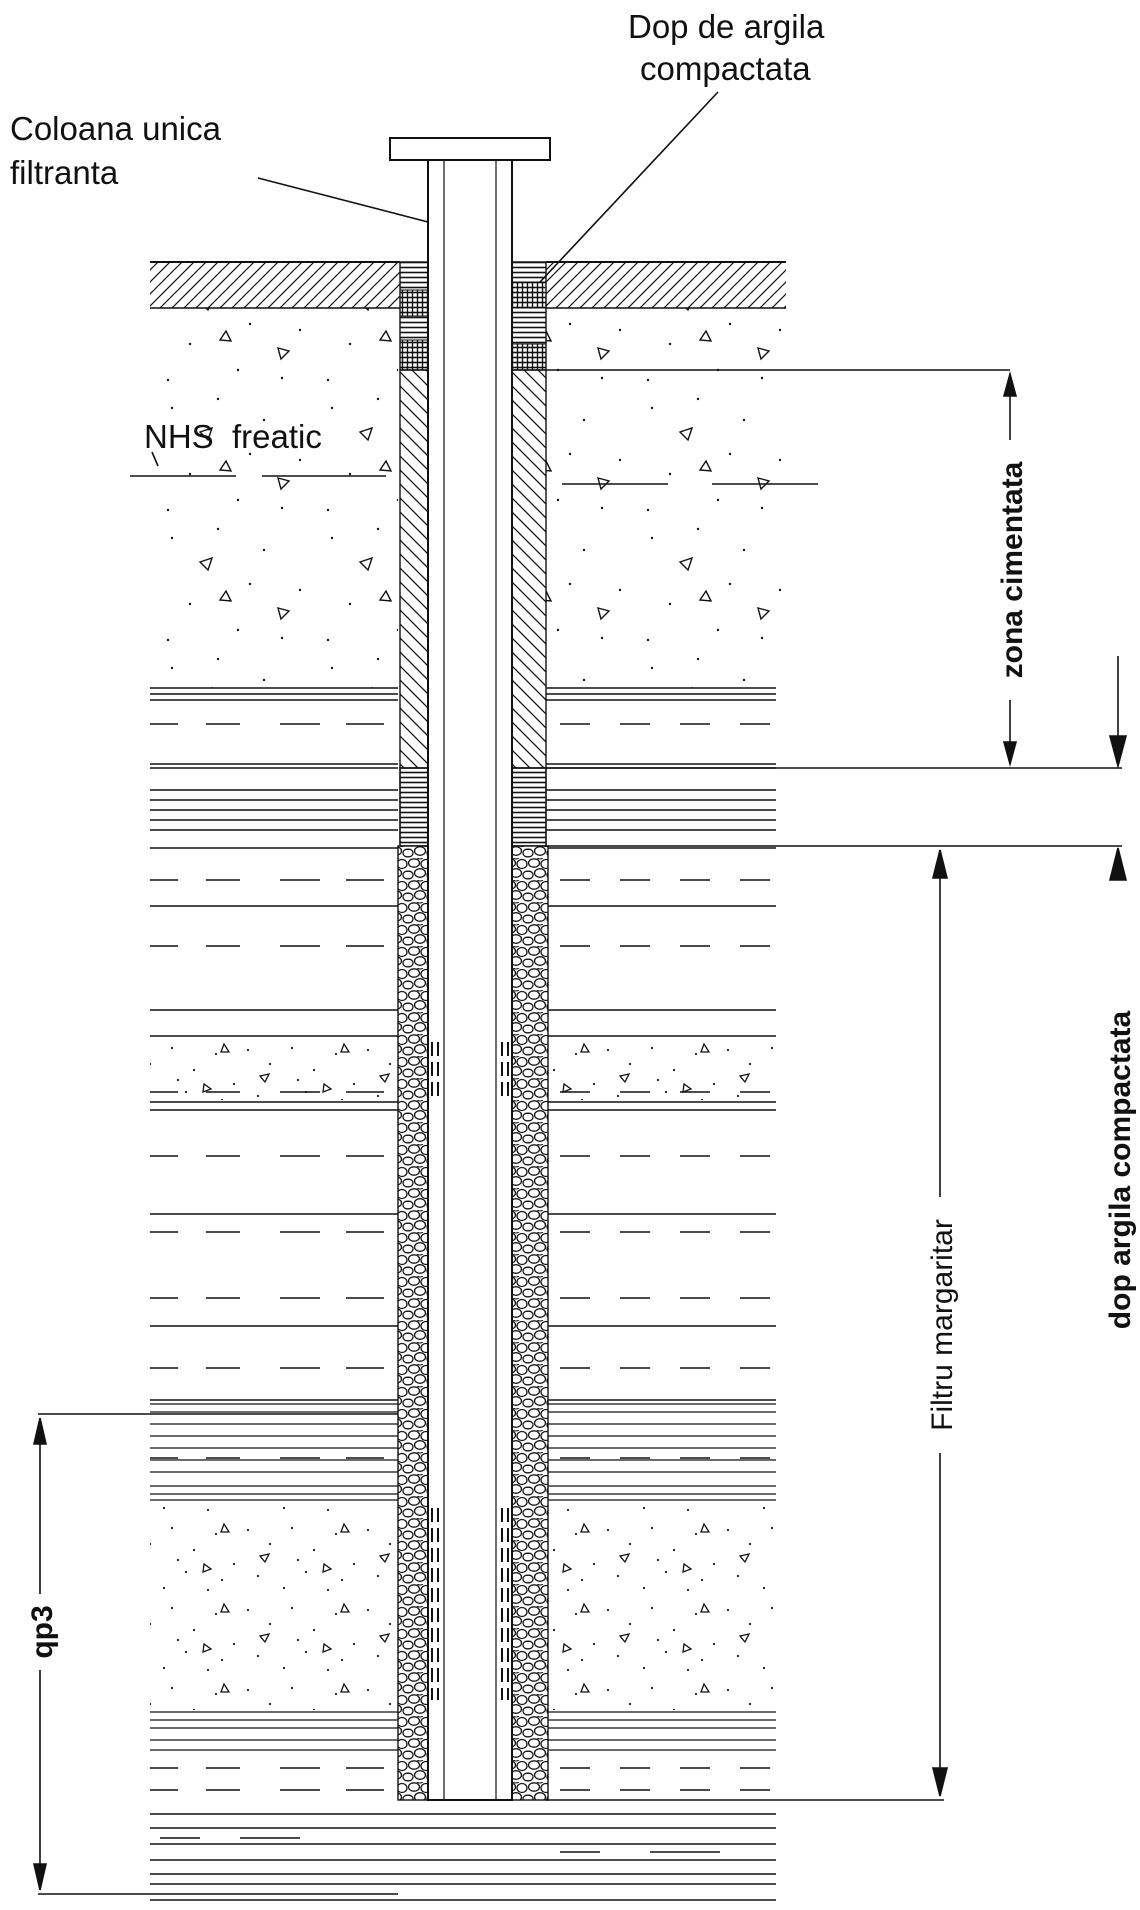 This screenshot has height=1910, width=1140. I want to click on casing-cap, so click(470, 149).